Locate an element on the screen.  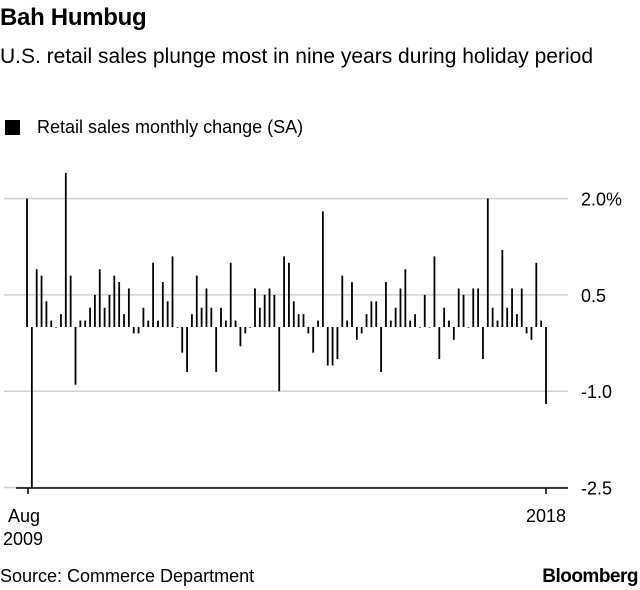
legend: Retail sales monthly change (SA) is located at coordinates (154, 127).